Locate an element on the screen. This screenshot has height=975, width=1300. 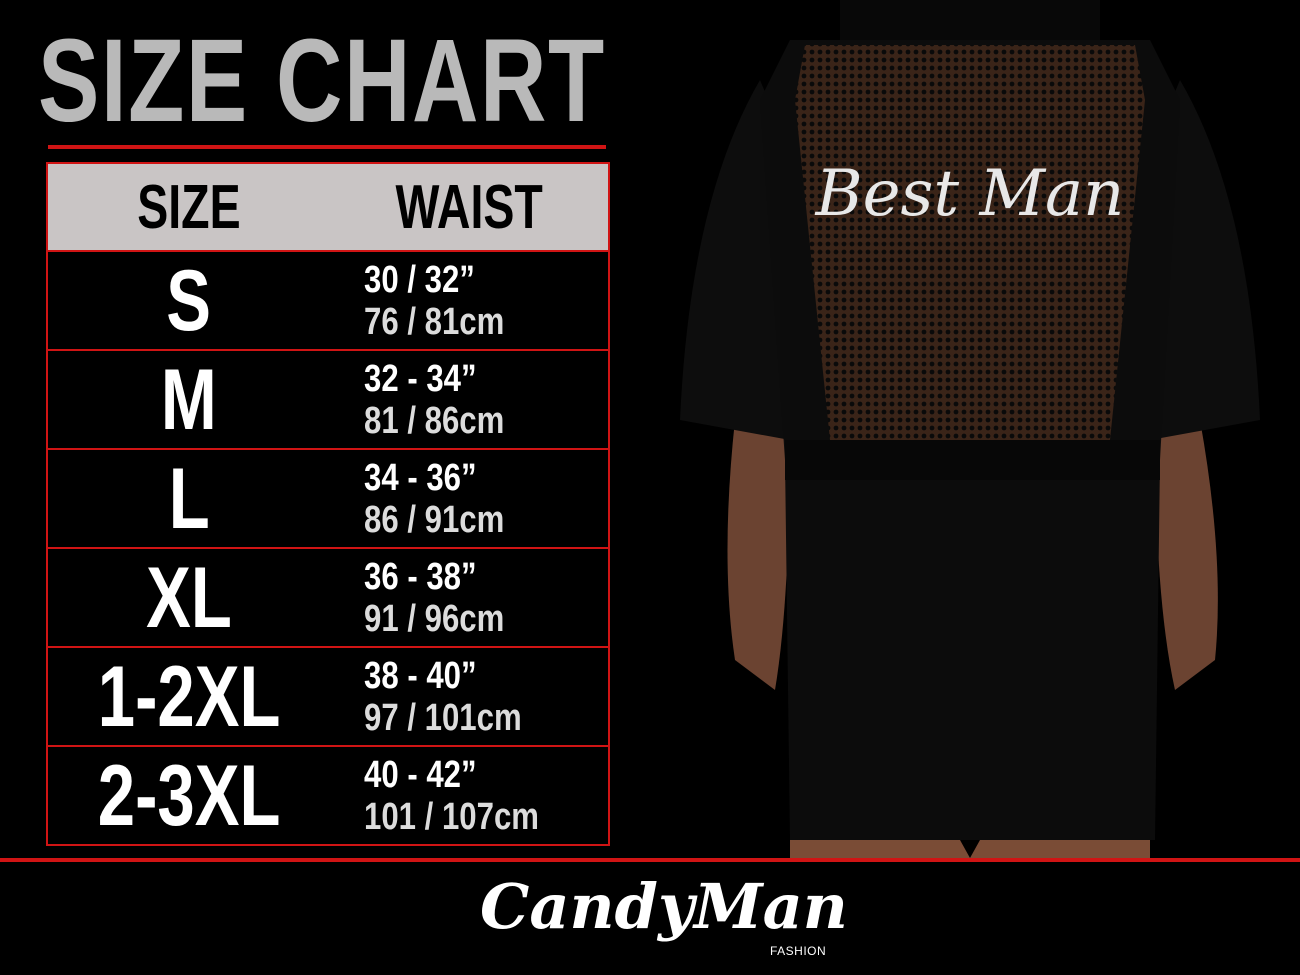
waist-cell: 30 / 32” 76 / 81cm is located at coordinates (434, 301).